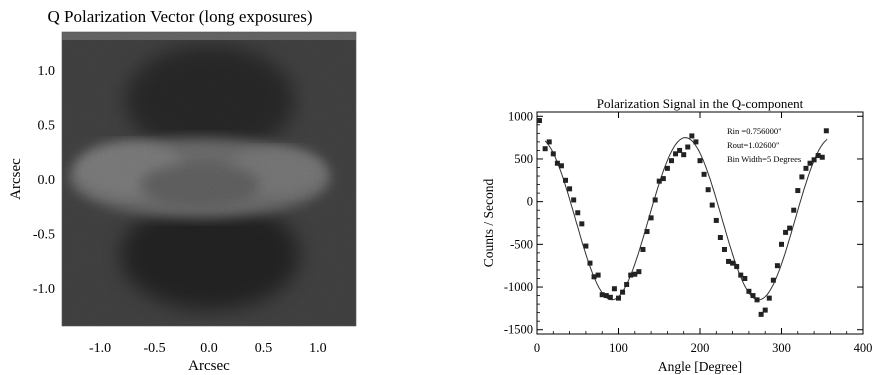 The width and height of the screenshot is (876, 375). Describe the element at coordinates (530, 202) in the screenshot. I see `right-y-tick-label: 0` at that location.